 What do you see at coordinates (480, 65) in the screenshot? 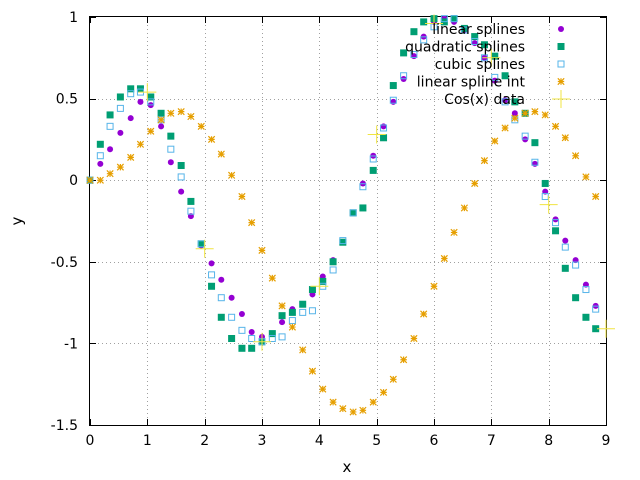
I see `legend-label: cubic splines` at bounding box center [480, 65].